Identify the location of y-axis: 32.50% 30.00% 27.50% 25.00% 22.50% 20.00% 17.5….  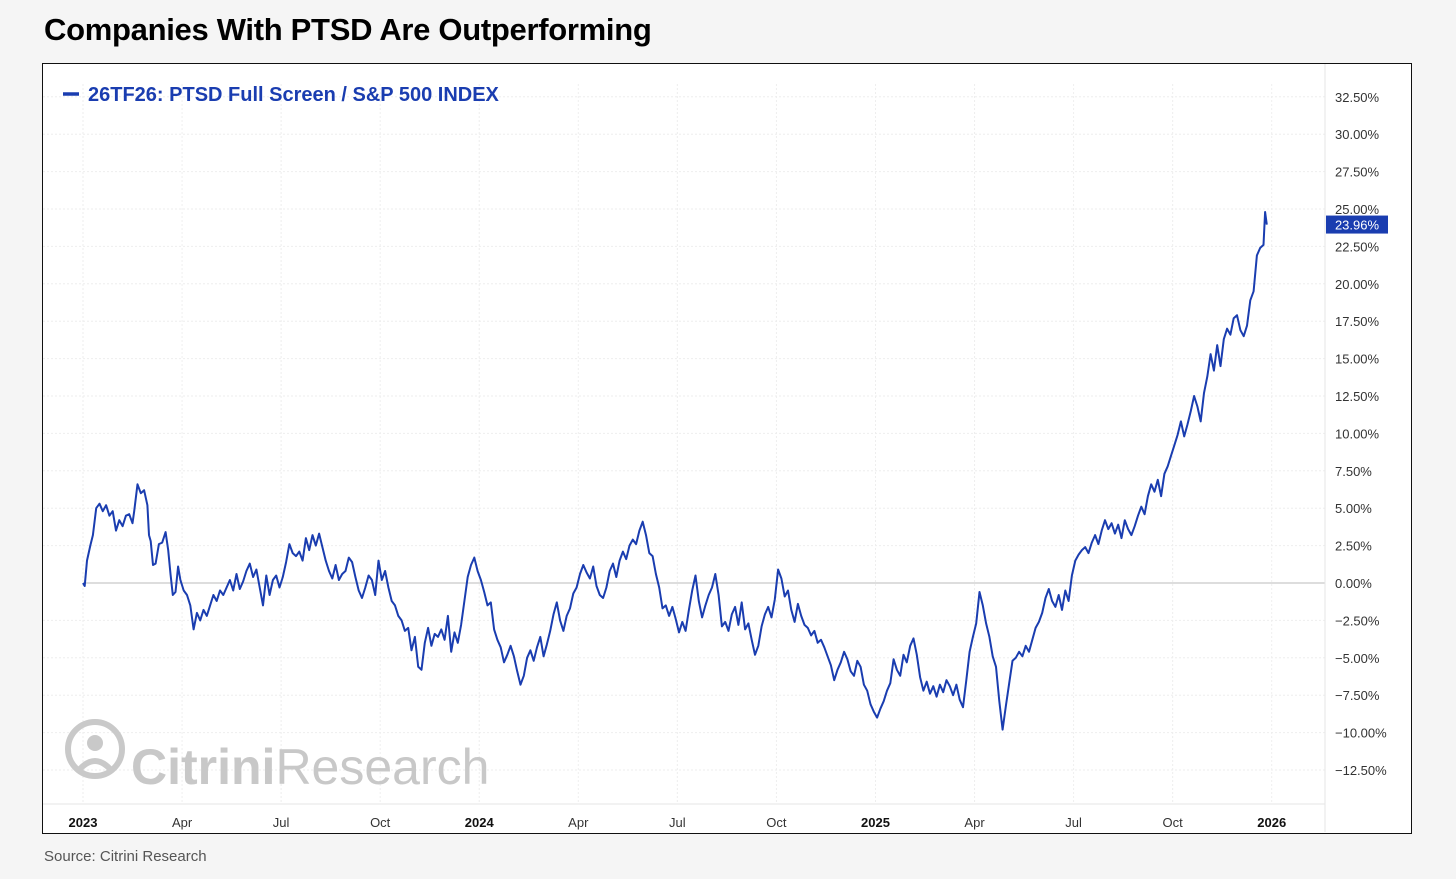
(1355, 448).